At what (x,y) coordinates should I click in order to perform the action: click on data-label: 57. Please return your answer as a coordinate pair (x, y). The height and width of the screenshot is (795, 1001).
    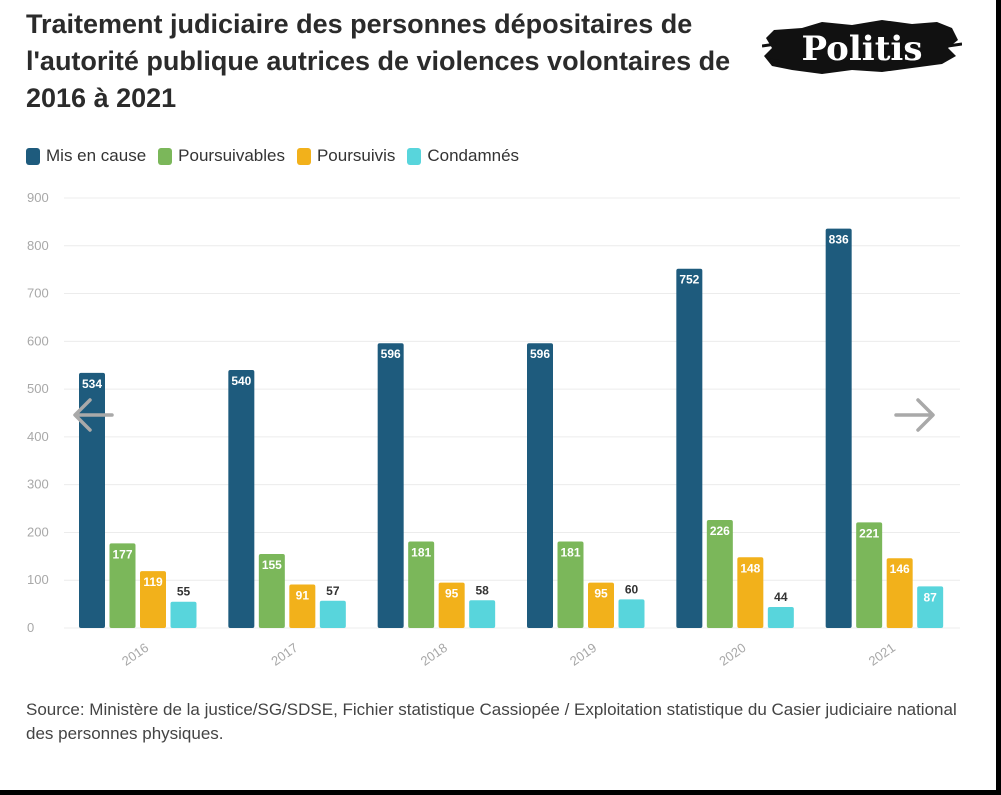
    Looking at the image, I should click on (333, 591).